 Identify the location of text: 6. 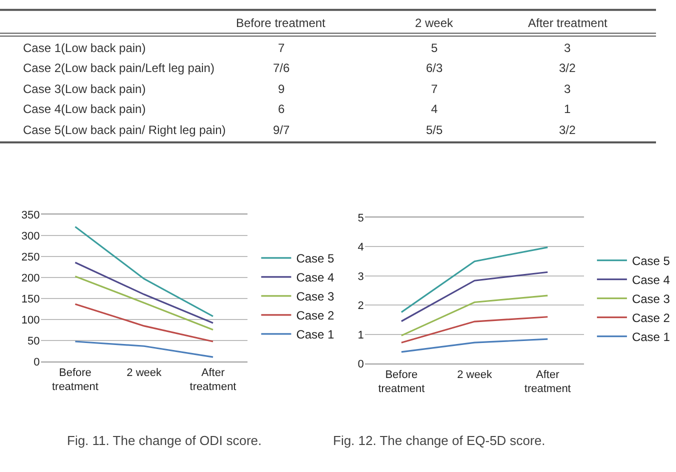
(281, 109).